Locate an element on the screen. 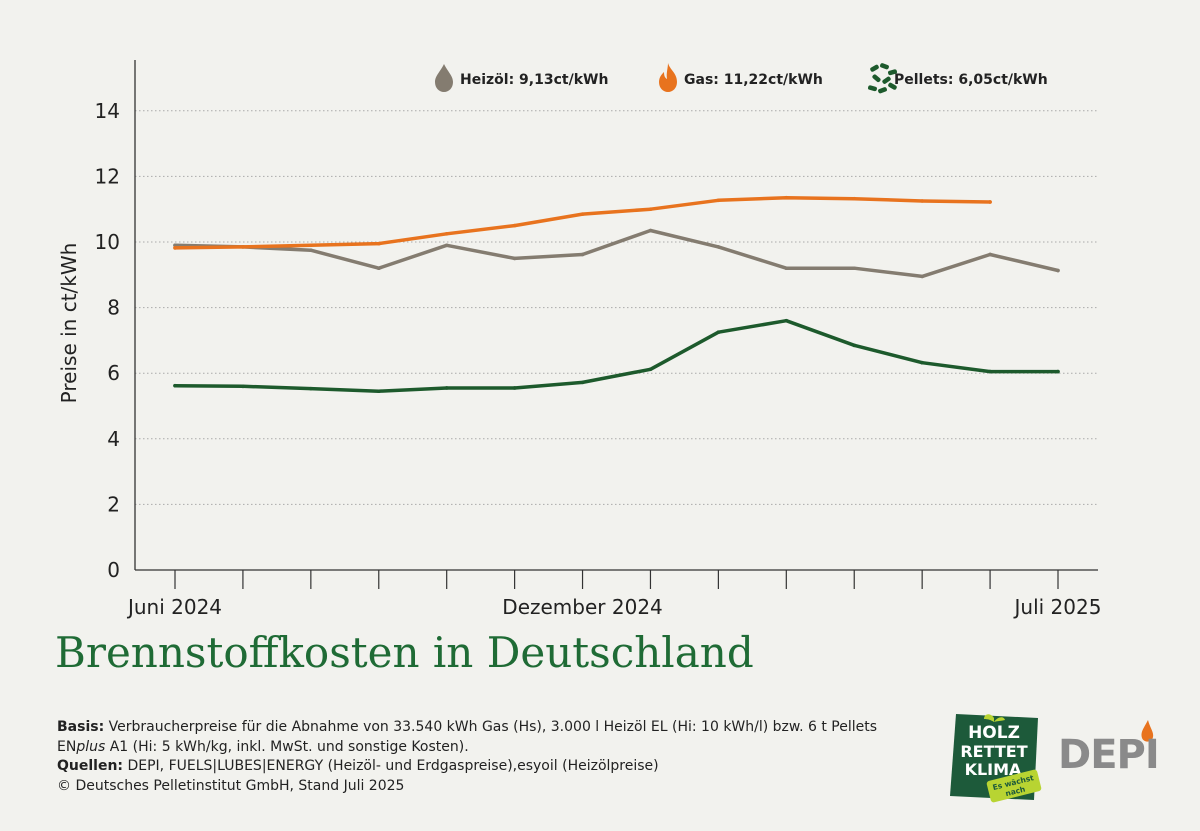 The image size is (1200, 831). series-line-heizöl is located at coordinates (616, 253).